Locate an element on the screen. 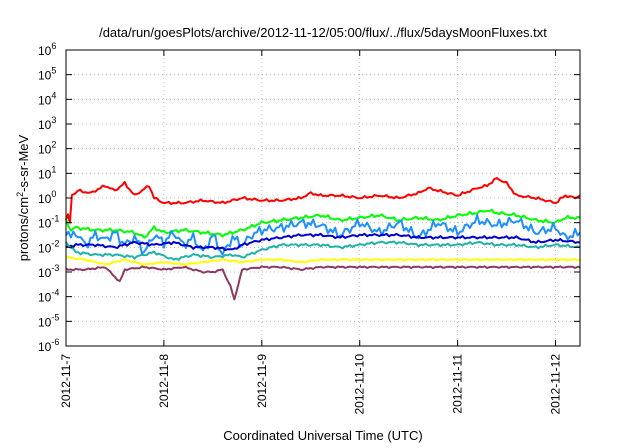  x-tick-label: 2012-11-12 is located at coordinates (556, 384).